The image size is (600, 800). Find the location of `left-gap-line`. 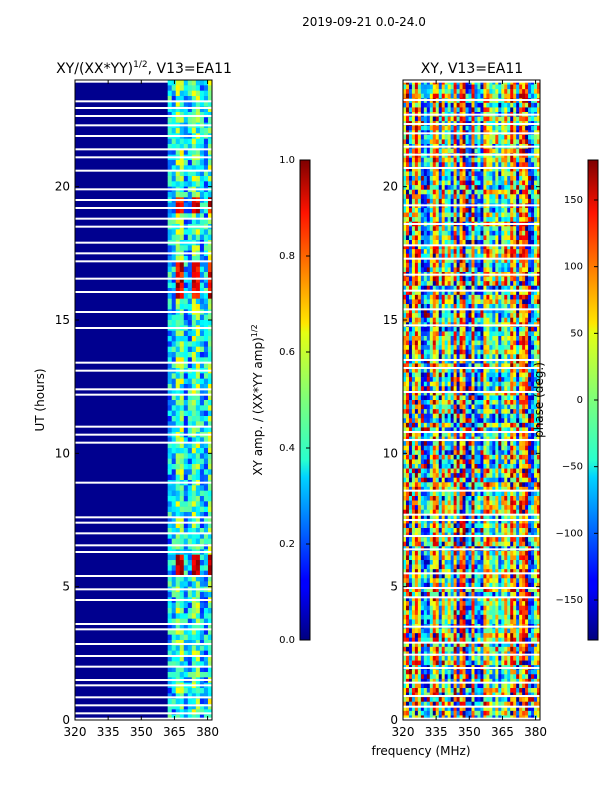

left-gap-line is located at coordinates (143, 718).